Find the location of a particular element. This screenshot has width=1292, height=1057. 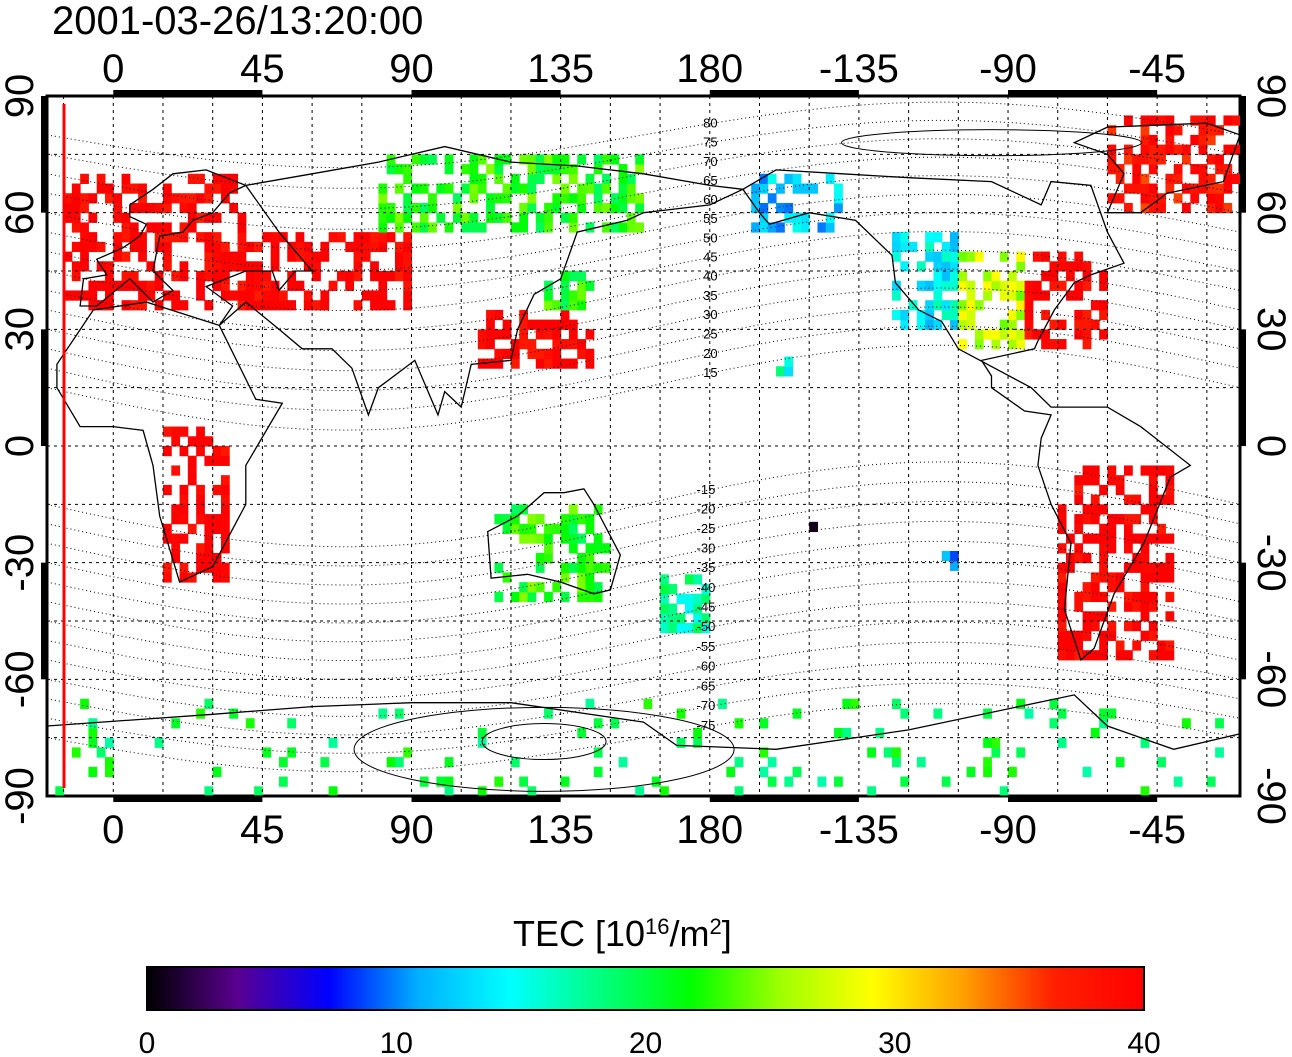

lat-tick-label-right: 0 is located at coordinates (1270, 446).